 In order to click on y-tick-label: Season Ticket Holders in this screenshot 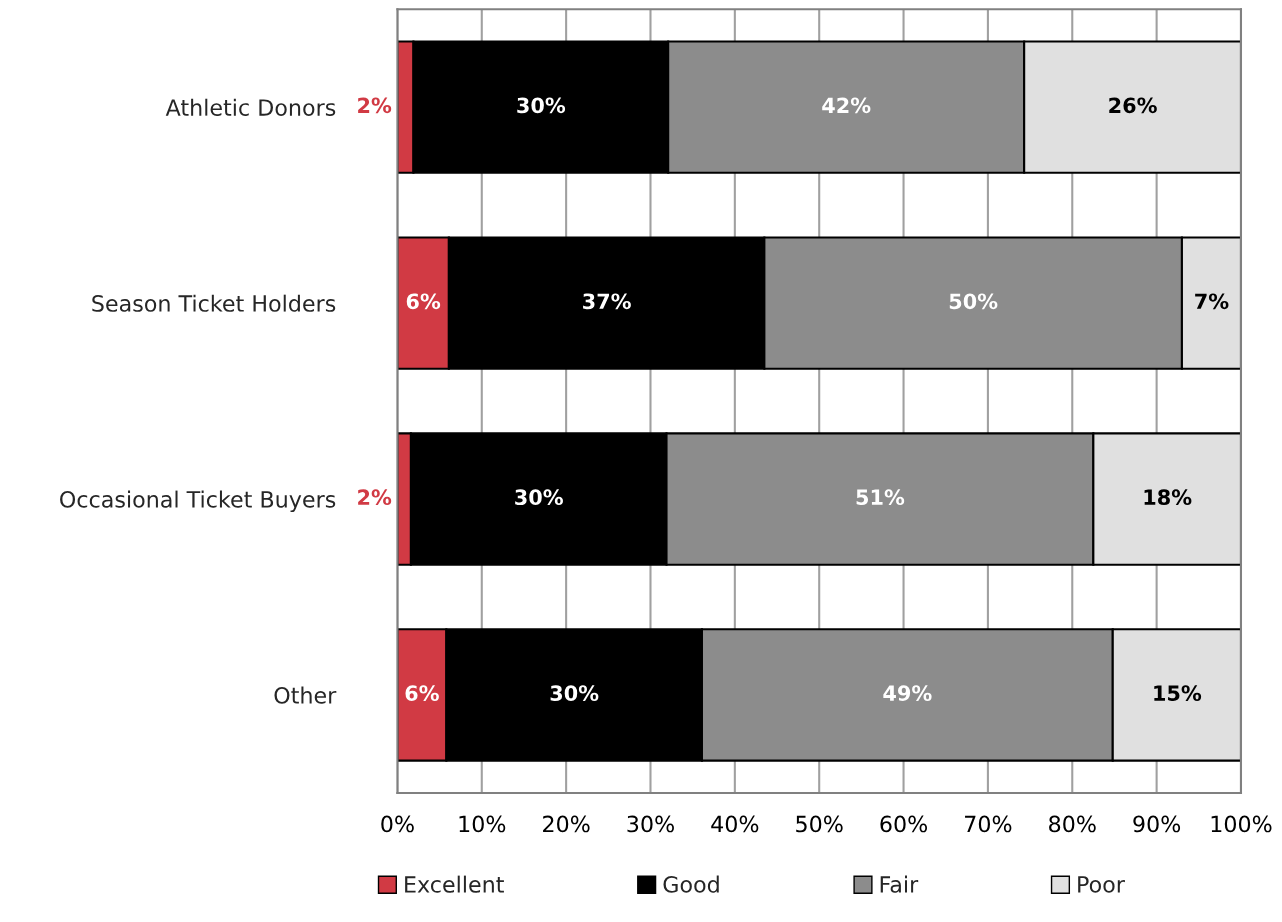, I will do `click(214, 303)`.